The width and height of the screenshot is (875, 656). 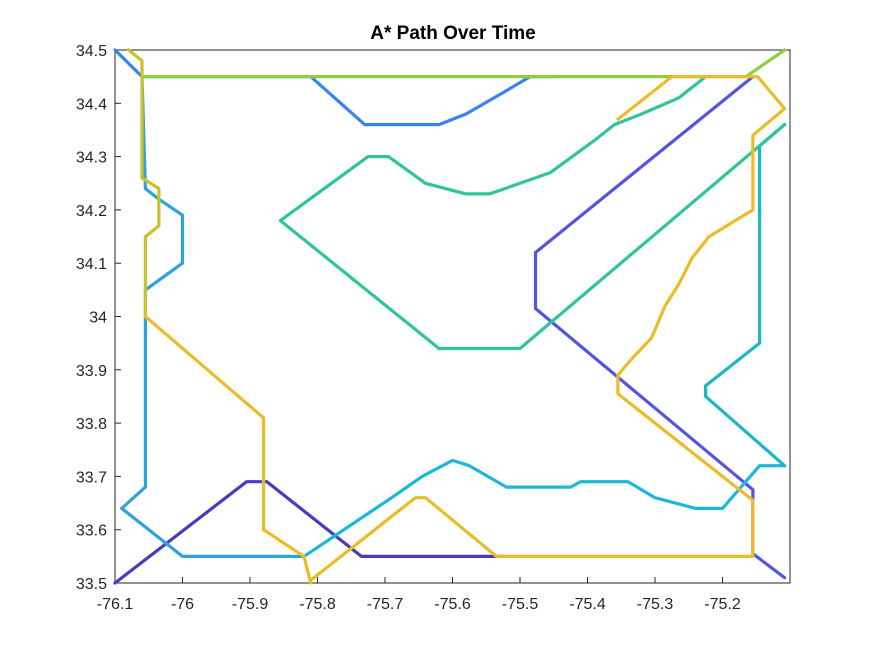 What do you see at coordinates (182, 604) in the screenshot?
I see `x-tick-label: -76` at bounding box center [182, 604].